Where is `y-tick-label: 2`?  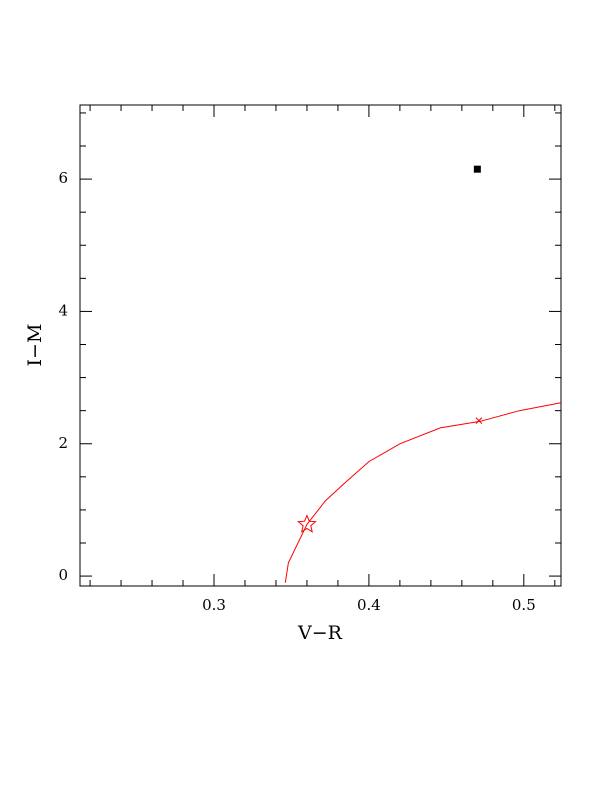 y-tick-label: 2 is located at coordinates (63, 443).